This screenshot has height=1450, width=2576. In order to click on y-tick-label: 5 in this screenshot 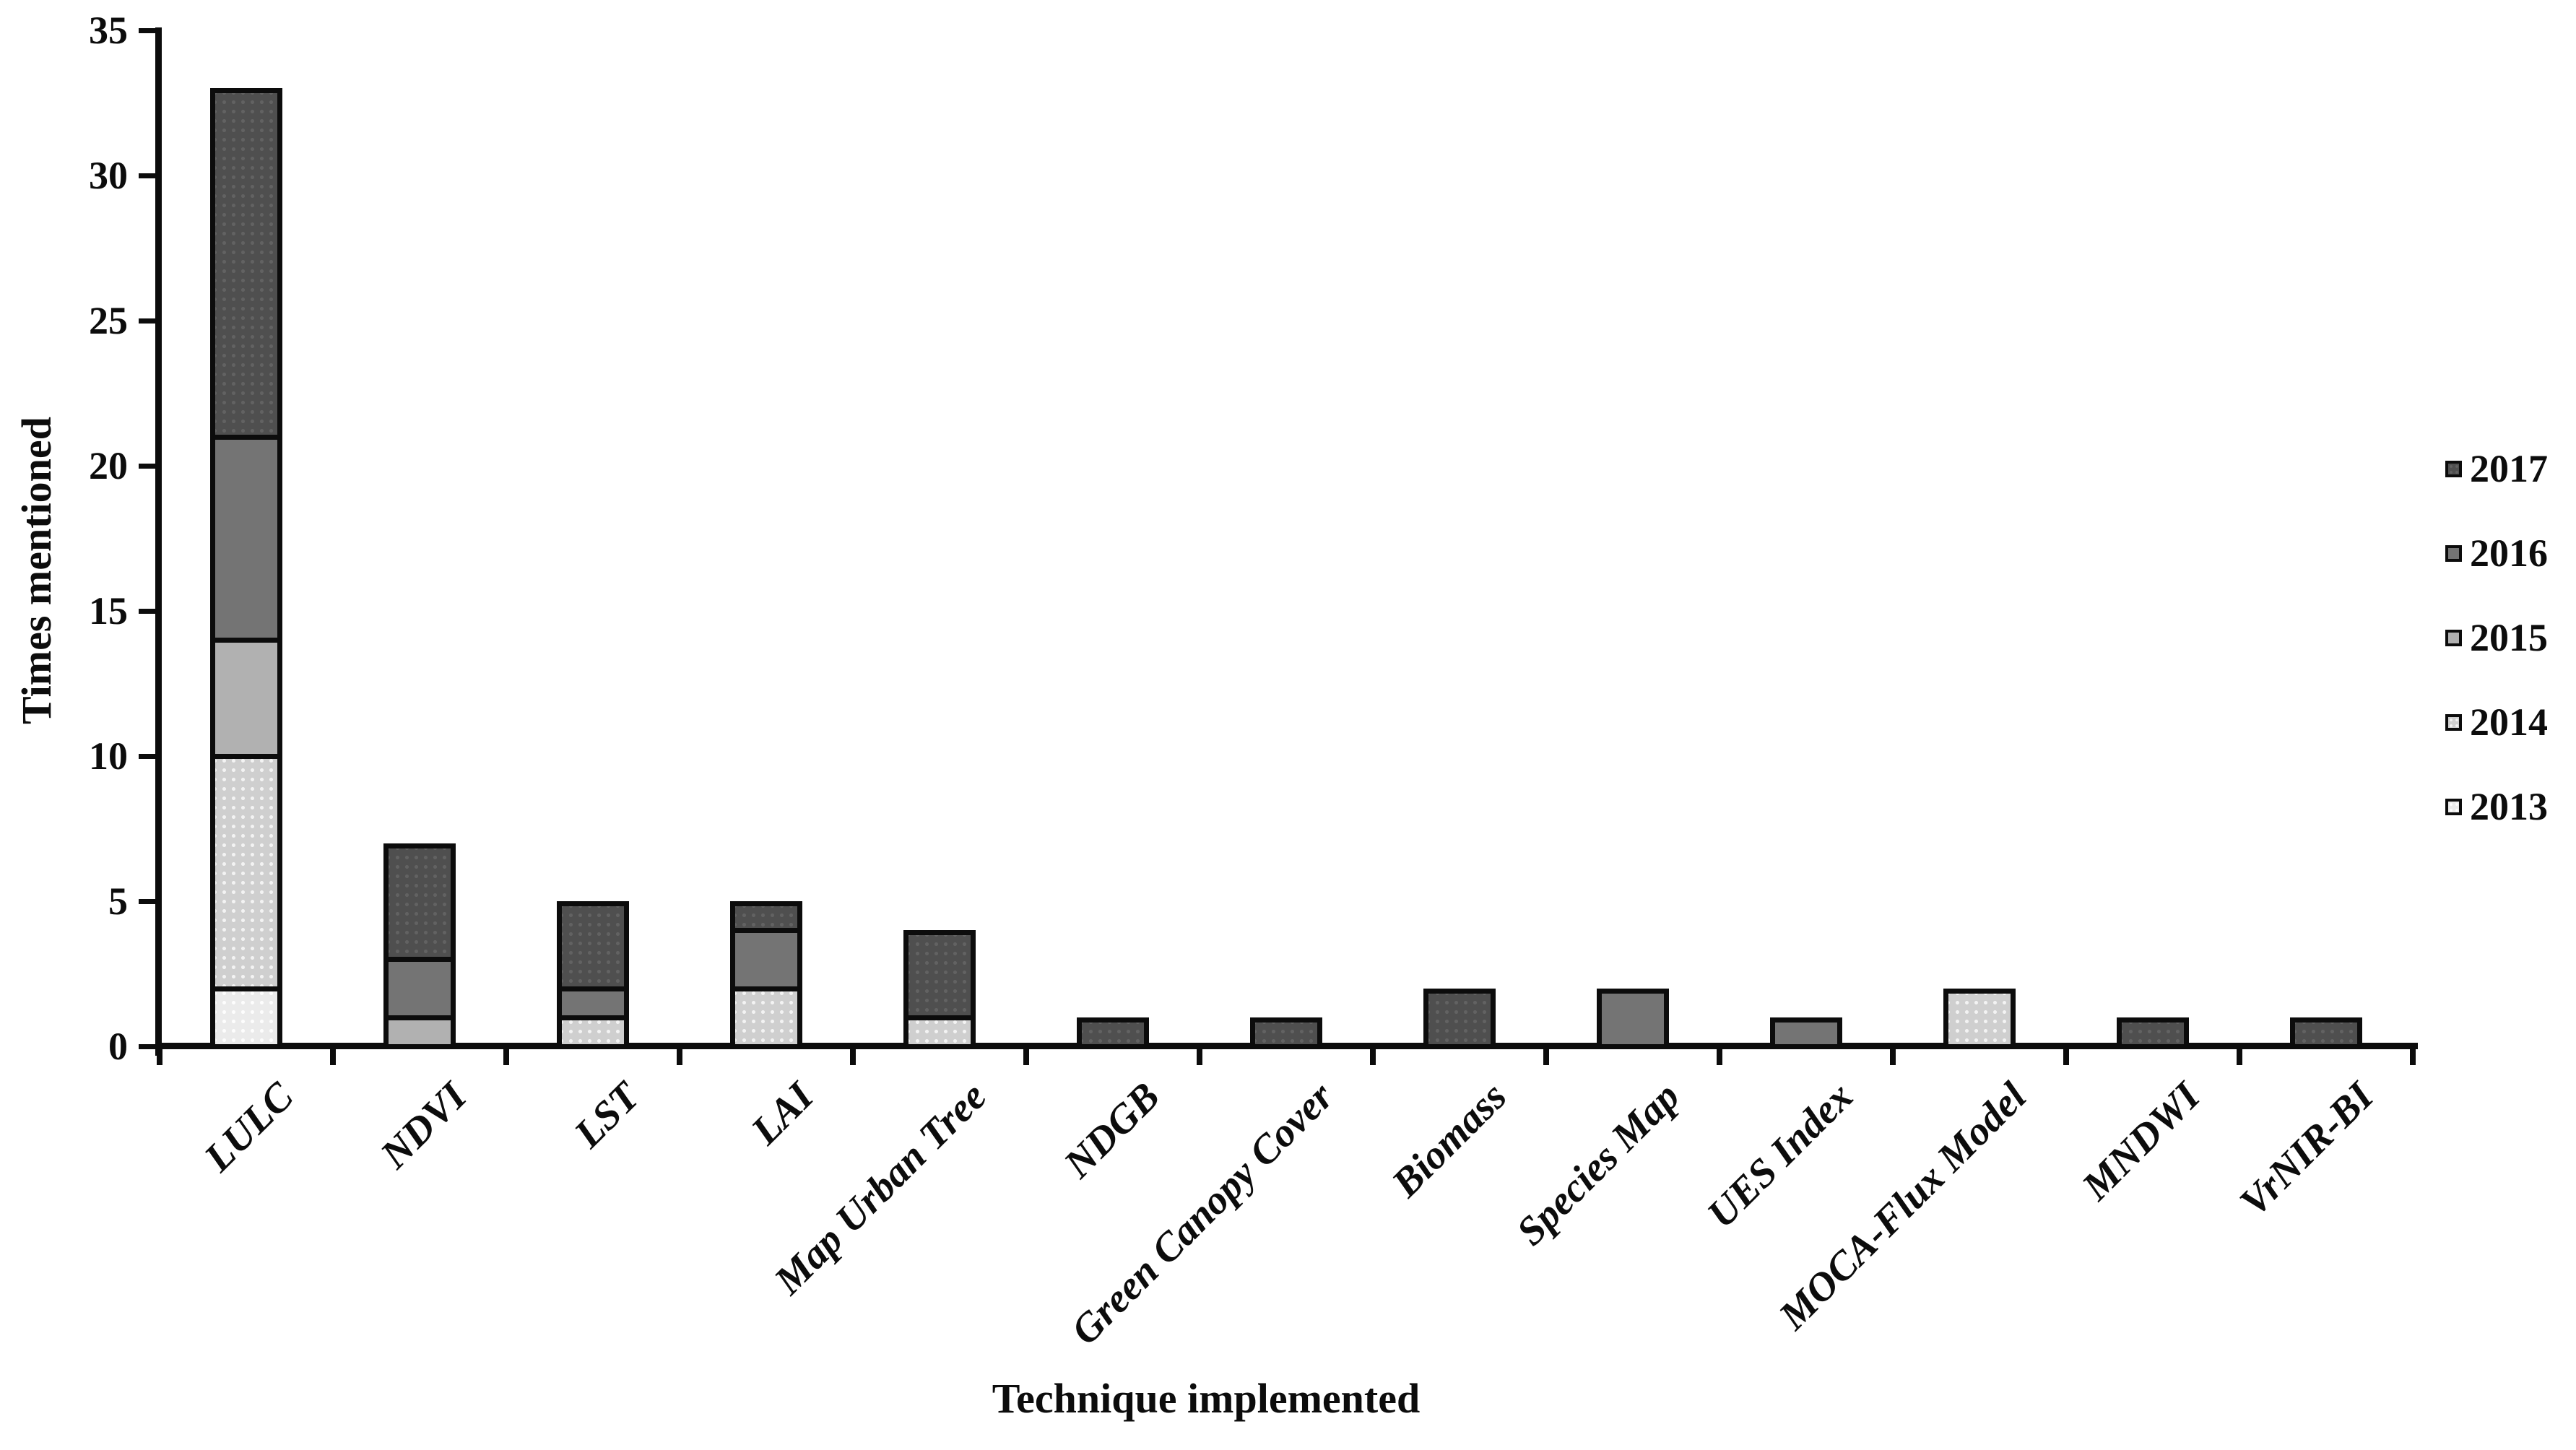, I will do `click(118, 902)`.